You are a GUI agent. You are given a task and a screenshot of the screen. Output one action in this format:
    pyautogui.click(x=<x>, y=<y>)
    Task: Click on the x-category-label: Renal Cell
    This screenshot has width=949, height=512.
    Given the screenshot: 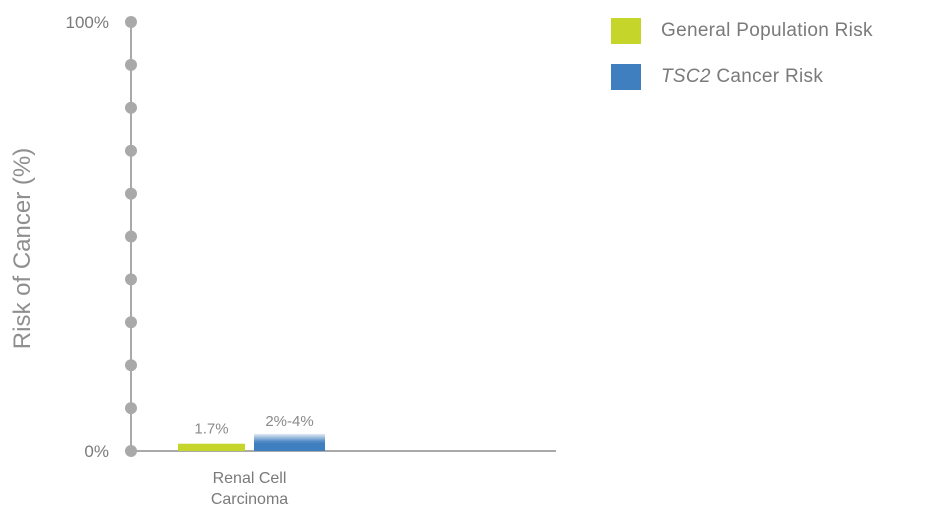 What is the action you would take?
    pyautogui.click(x=250, y=478)
    